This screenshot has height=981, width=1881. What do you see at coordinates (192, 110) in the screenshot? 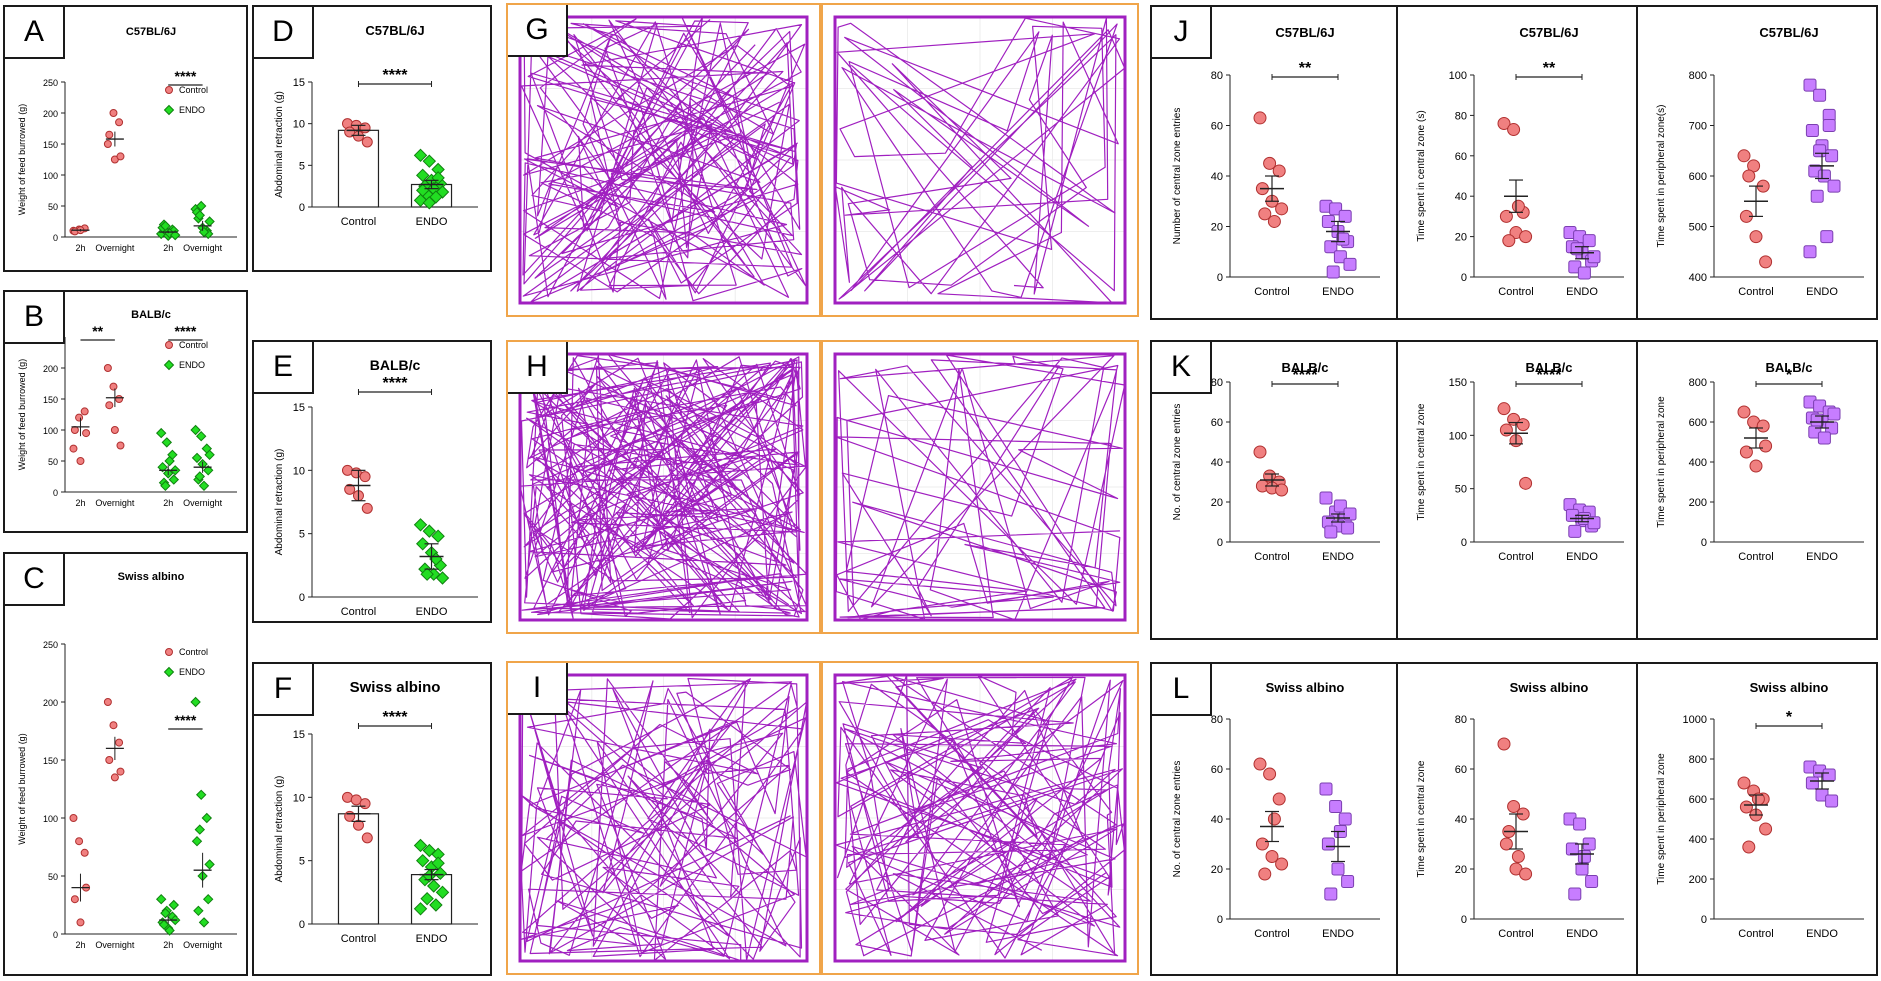
I see `legend-label: ENDO` at bounding box center [192, 110].